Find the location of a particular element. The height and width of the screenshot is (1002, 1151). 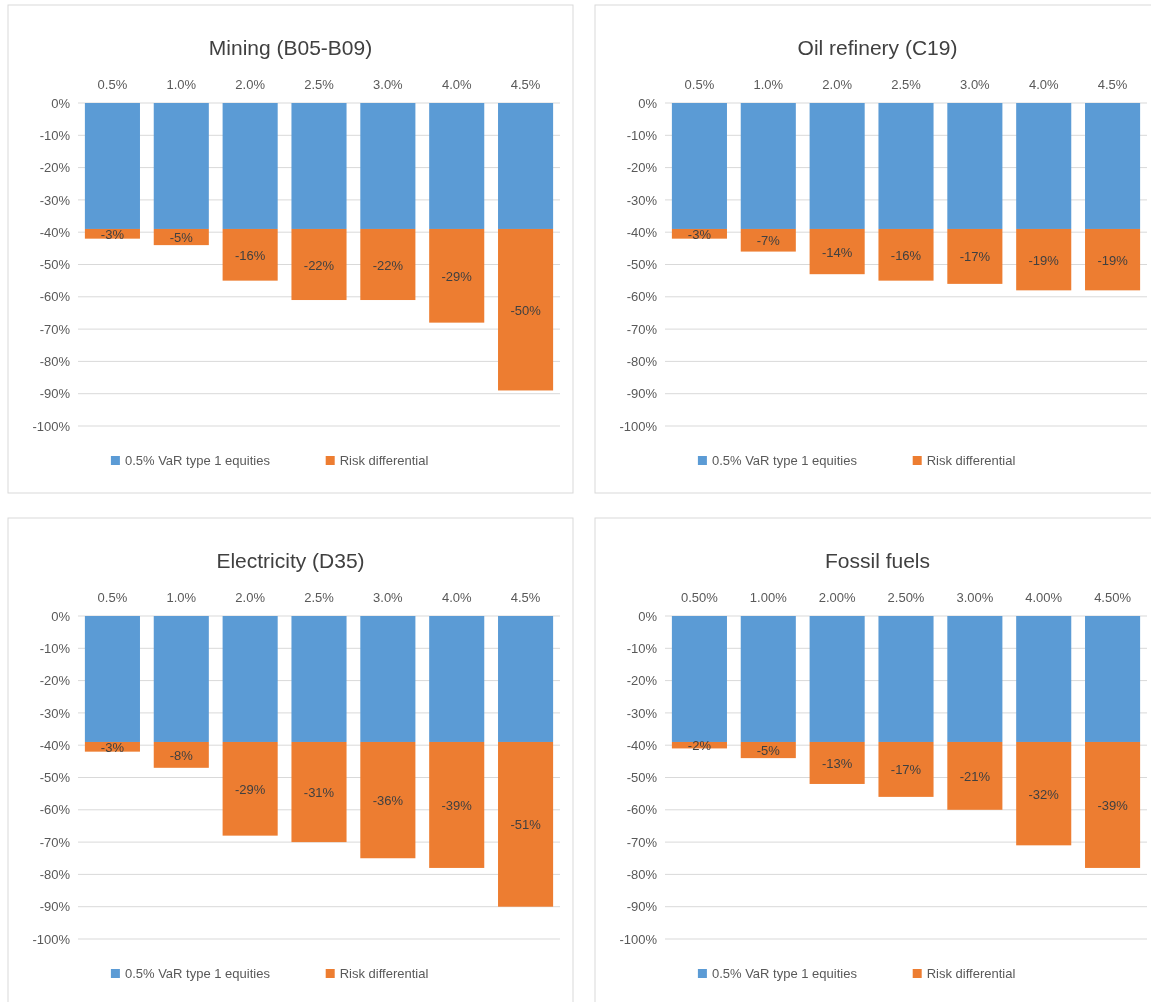

data-label: -7% is located at coordinates (768, 241).